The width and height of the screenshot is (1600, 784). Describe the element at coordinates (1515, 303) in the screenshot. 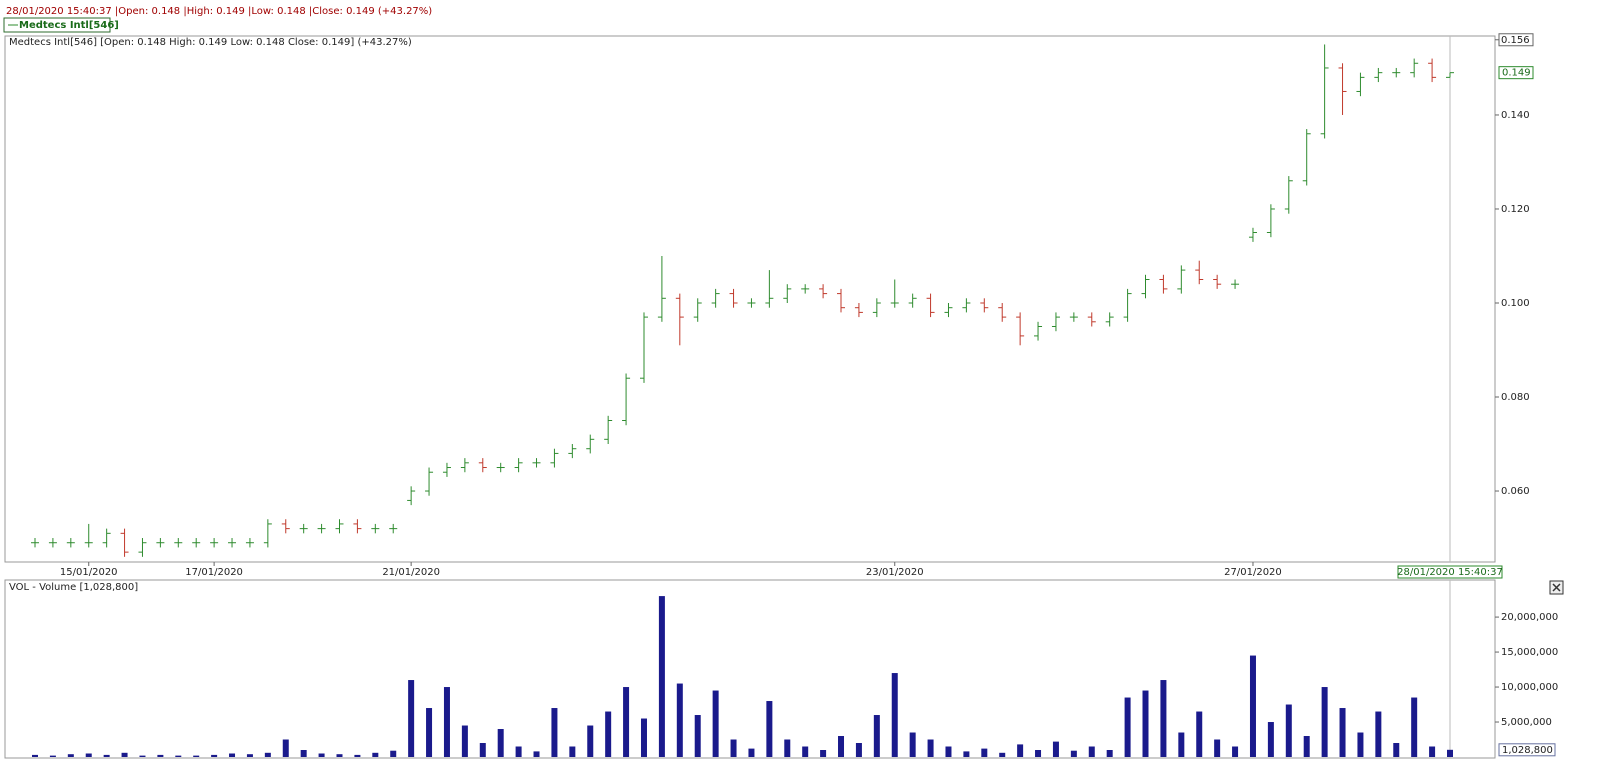

I see `y-tick-label: 0.100` at that location.